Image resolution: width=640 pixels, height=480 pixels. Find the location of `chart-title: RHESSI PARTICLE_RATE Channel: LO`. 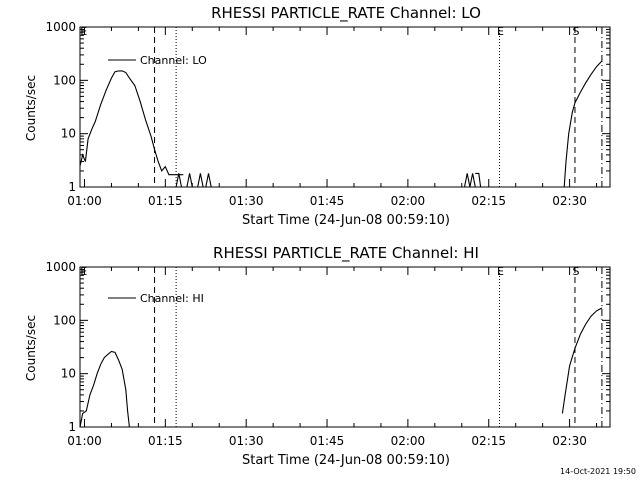

chart-title: RHESSI PARTICLE_RATE Channel: LO is located at coordinates (346, 13).